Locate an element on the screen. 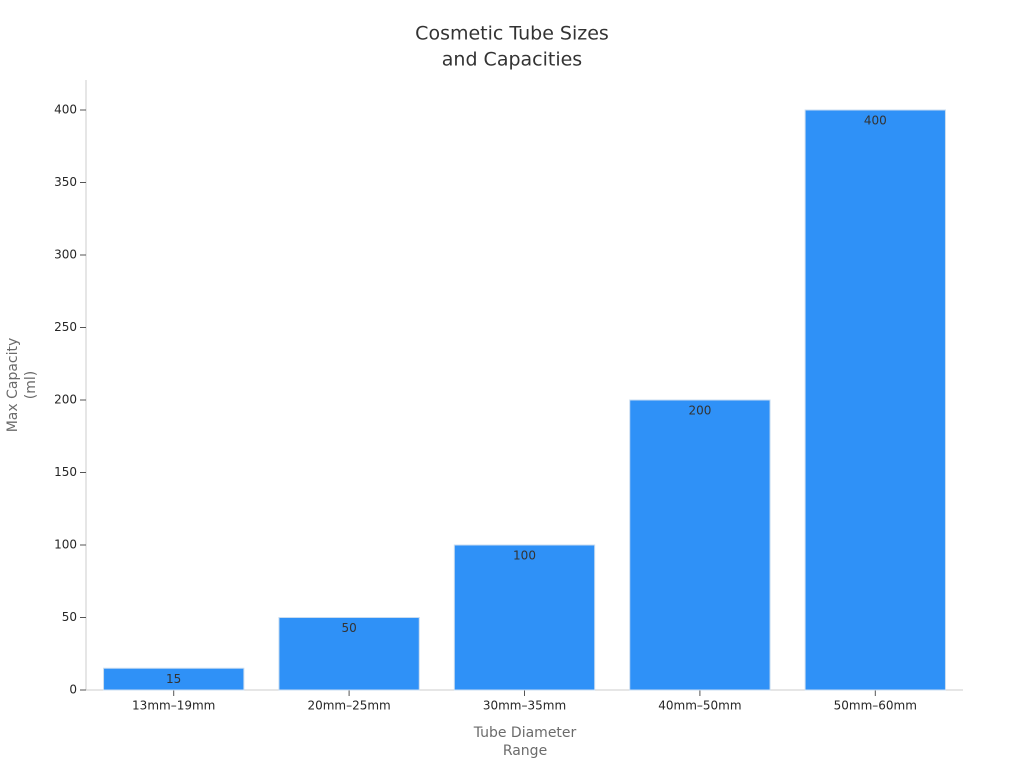  chart-title: and Capacities is located at coordinates (512, 60).